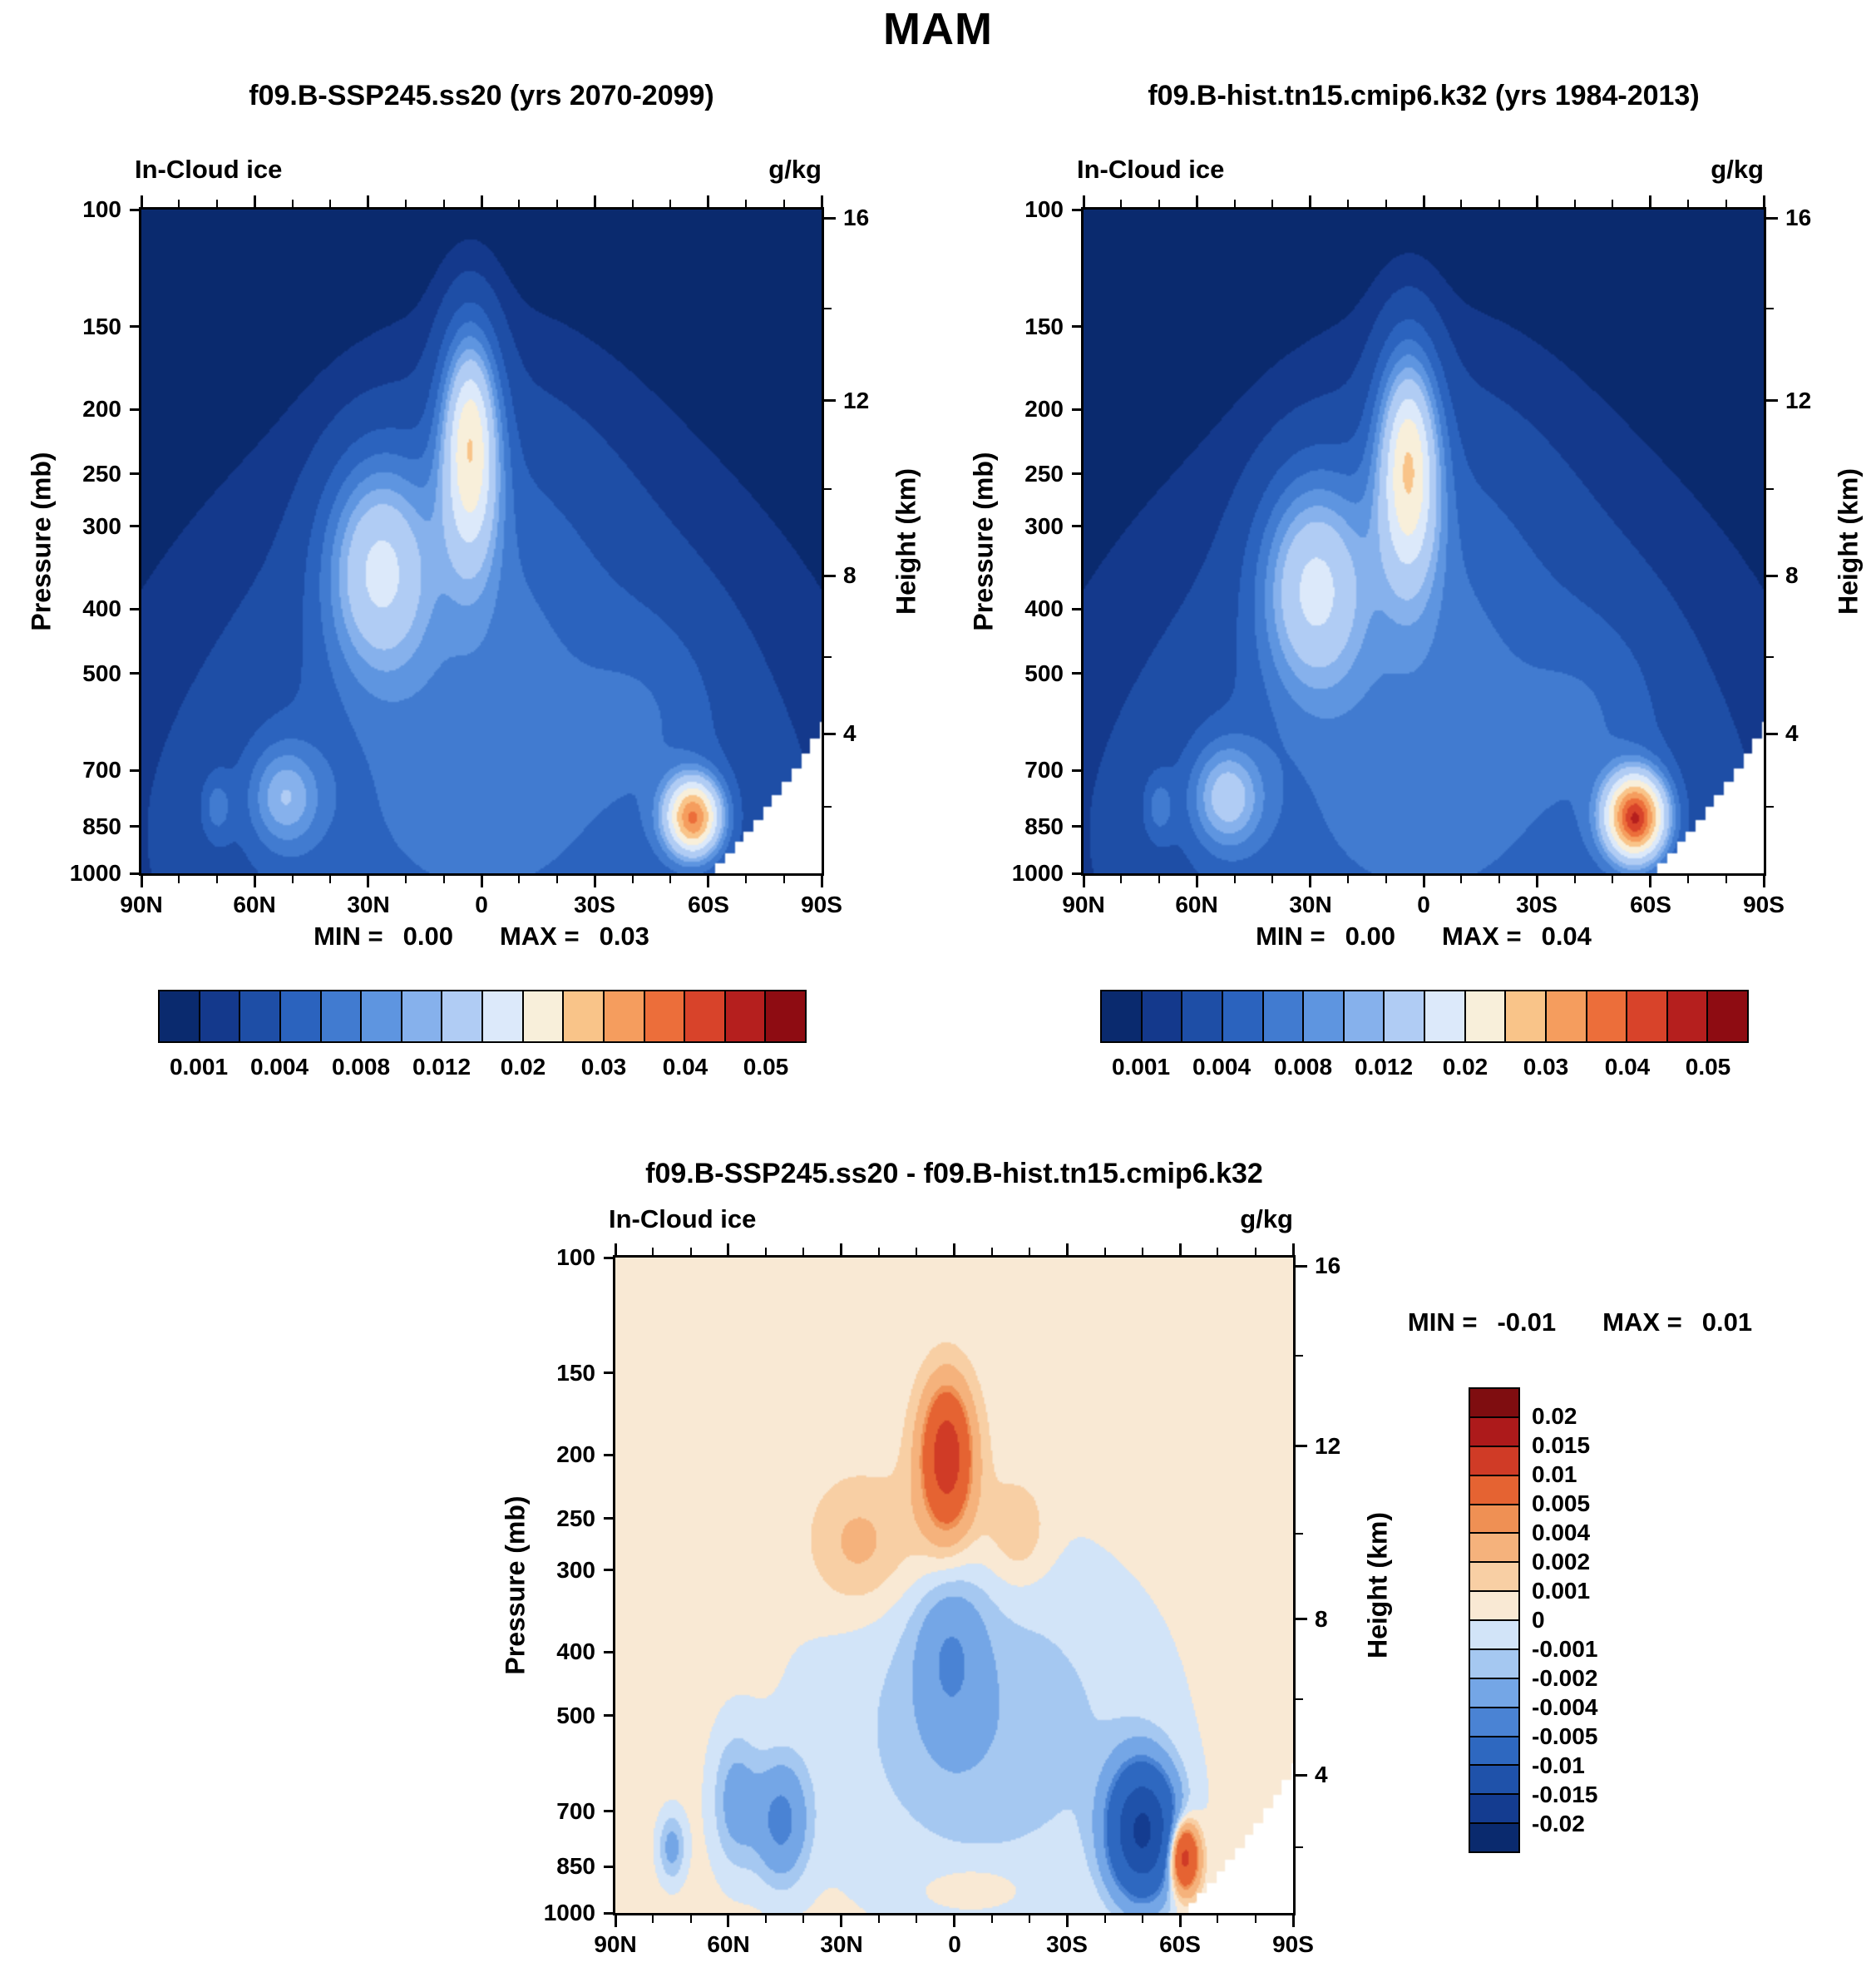  What do you see at coordinates (685, 1067) in the screenshot?
I see `colorbar-tick-label: 0.04` at bounding box center [685, 1067].